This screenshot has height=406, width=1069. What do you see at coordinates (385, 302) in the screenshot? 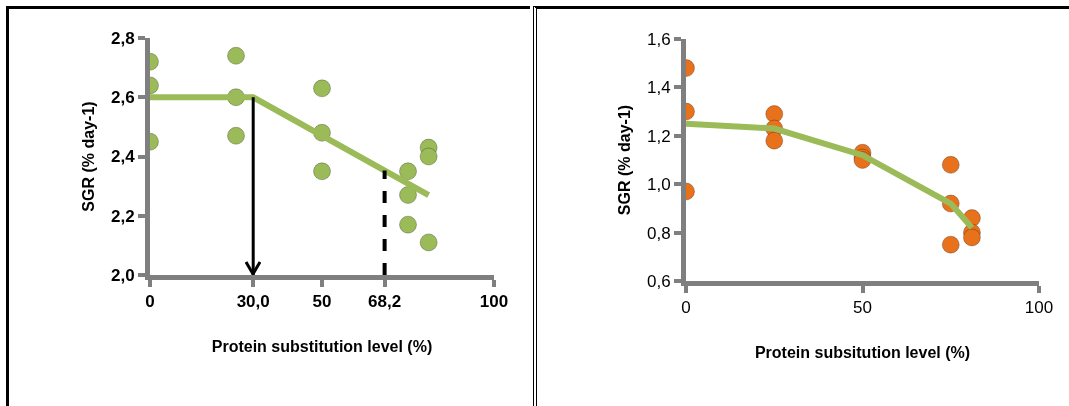
I see `x-tick-label: 68,2` at bounding box center [385, 302].